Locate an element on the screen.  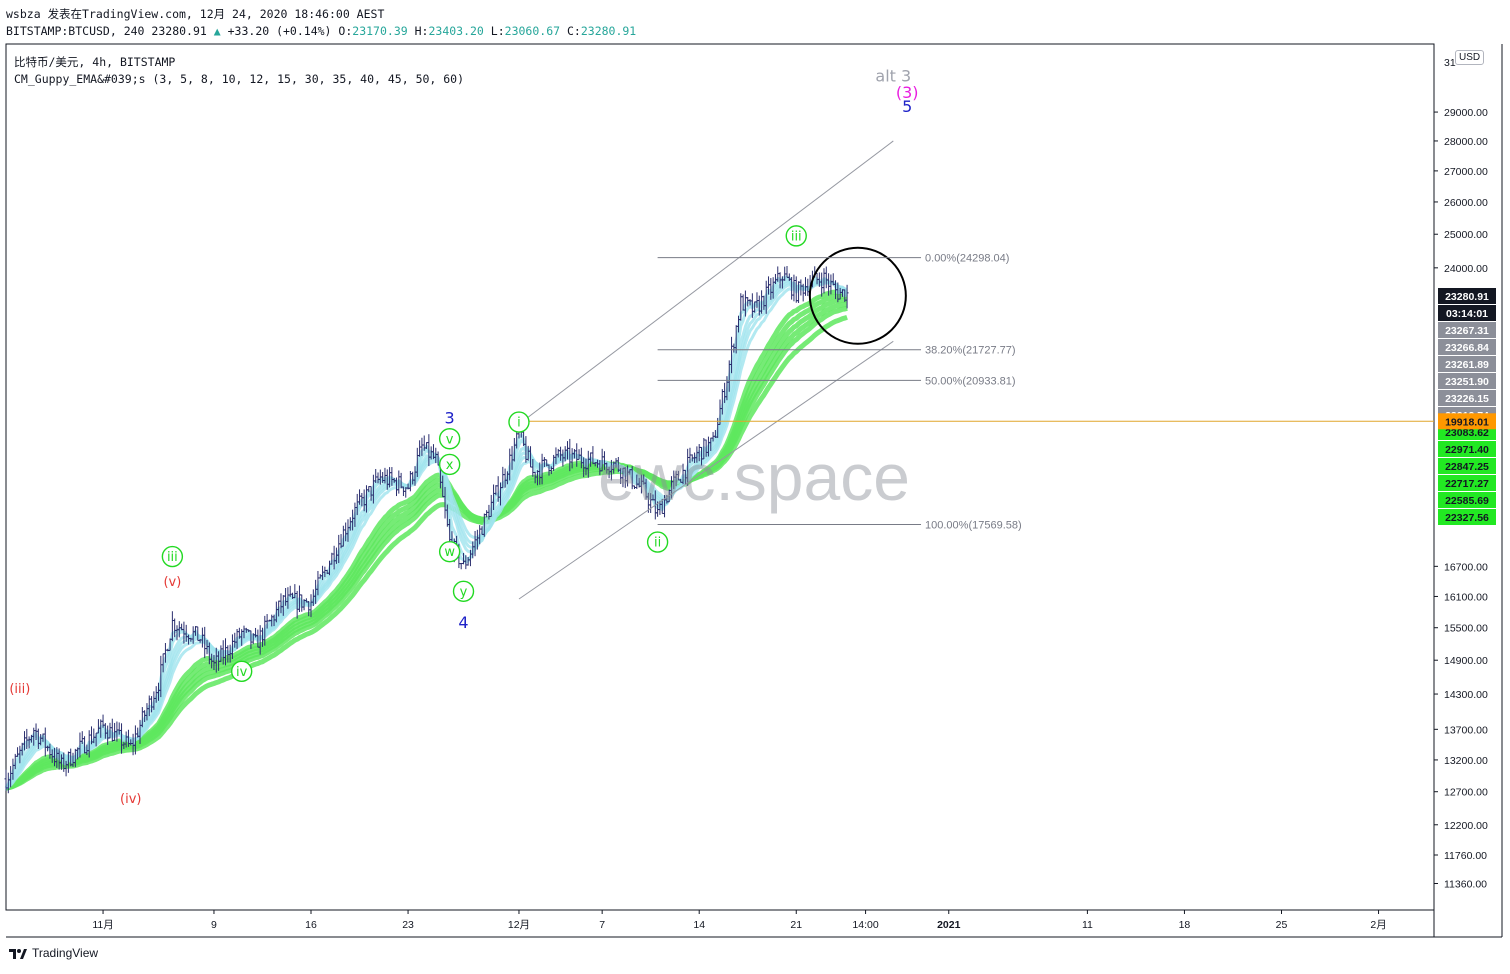
low-label: L: is located at coordinates (497, 31).